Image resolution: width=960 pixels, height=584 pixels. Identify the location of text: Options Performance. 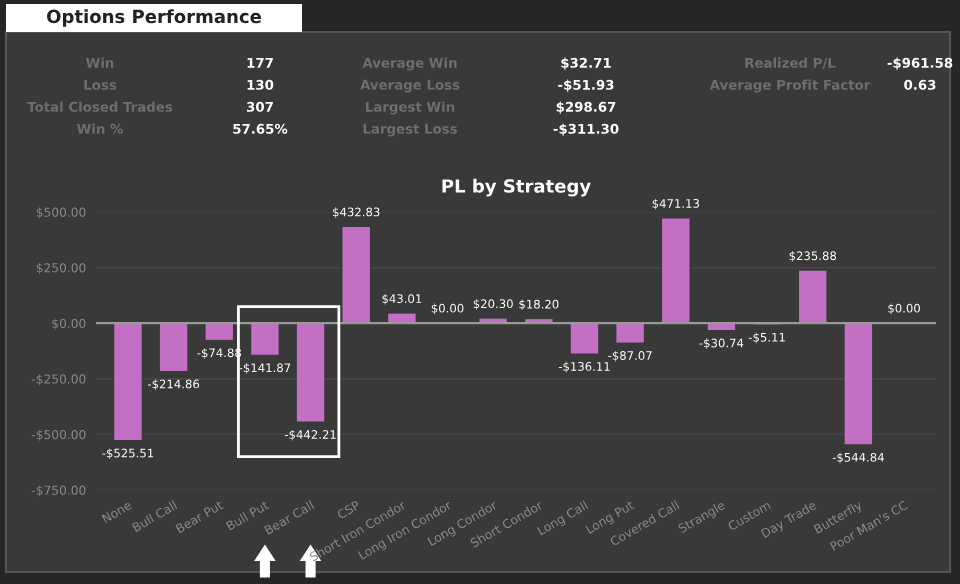
(154, 18).